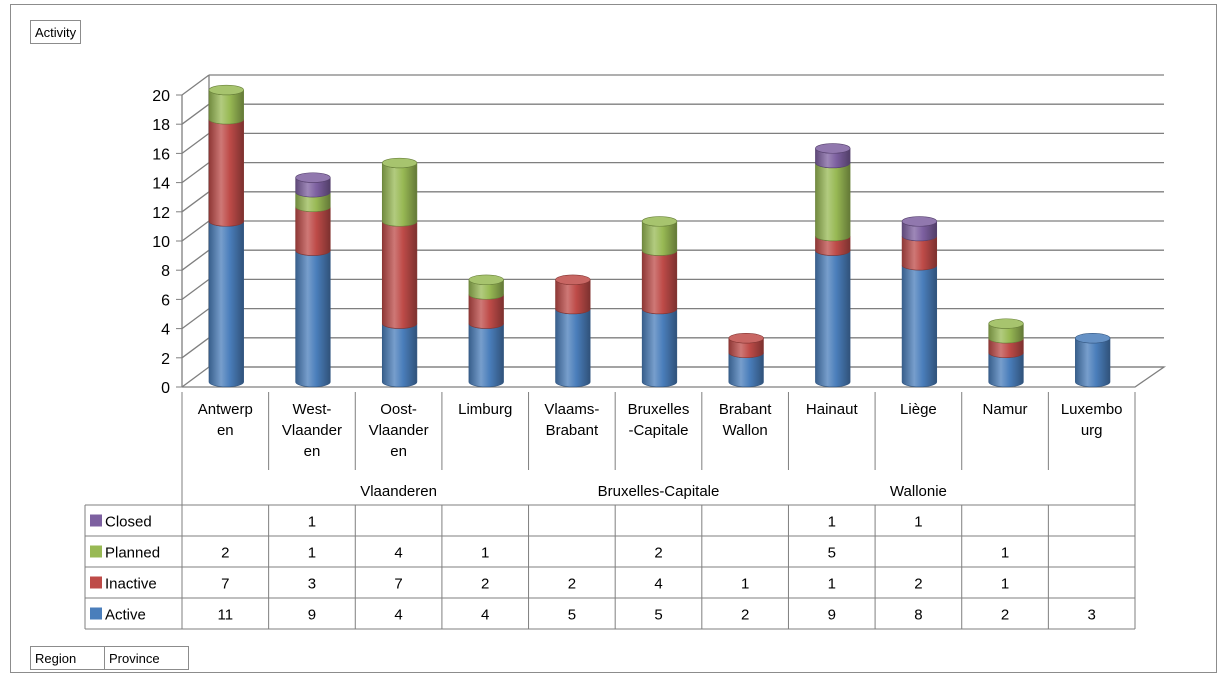 The height and width of the screenshot is (679, 1224). Describe the element at coordinates (161, 242) in the screenshot. I see `y-tick-label: 10` at that location.